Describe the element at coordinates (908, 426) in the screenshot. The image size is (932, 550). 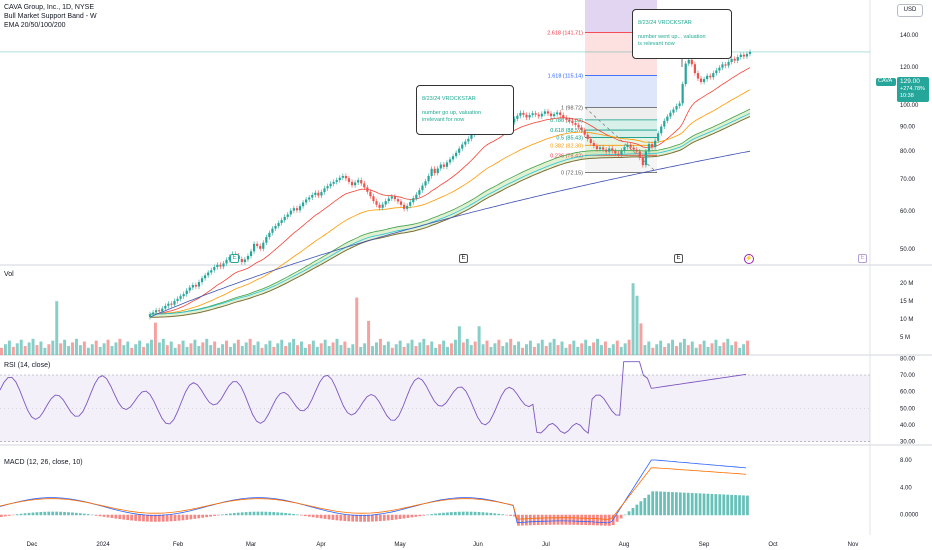
I see `rsi-tick-label: 40.00` at that location.